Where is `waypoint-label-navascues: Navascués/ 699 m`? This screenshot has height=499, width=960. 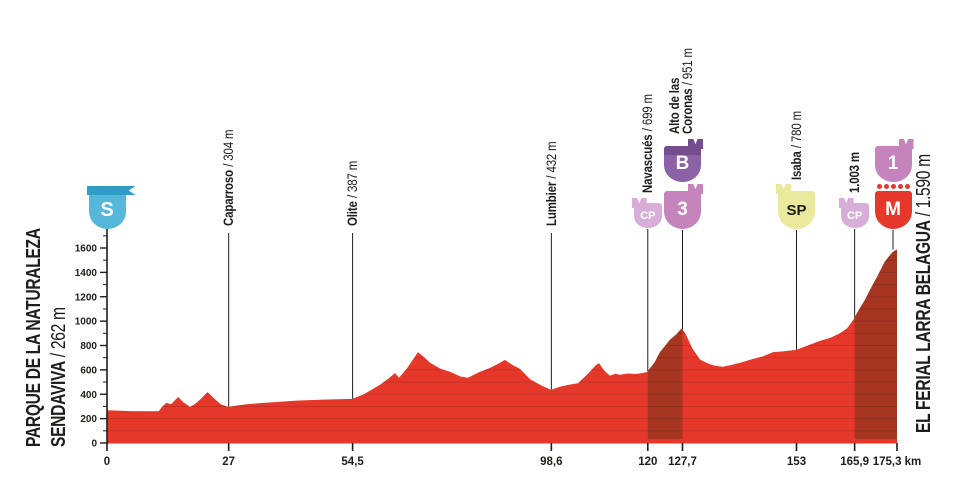 waypoint-label-navascues: Navascués/ 699 m is located at coordinates (647, 143).